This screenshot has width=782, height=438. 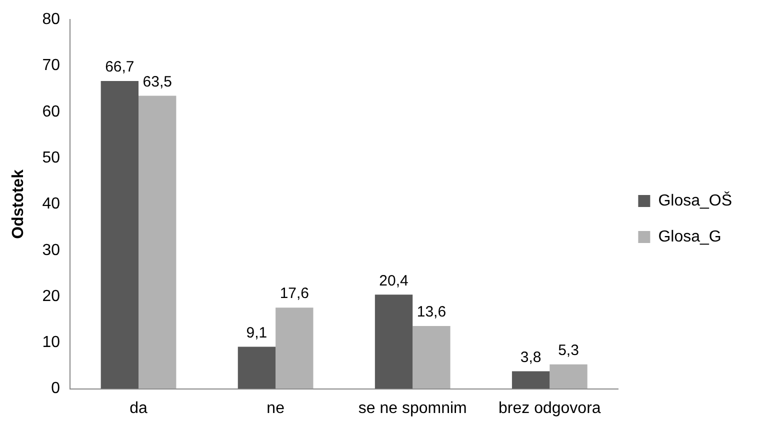 I want to click on y-tick-label: 10, so click(x=51, y=343).